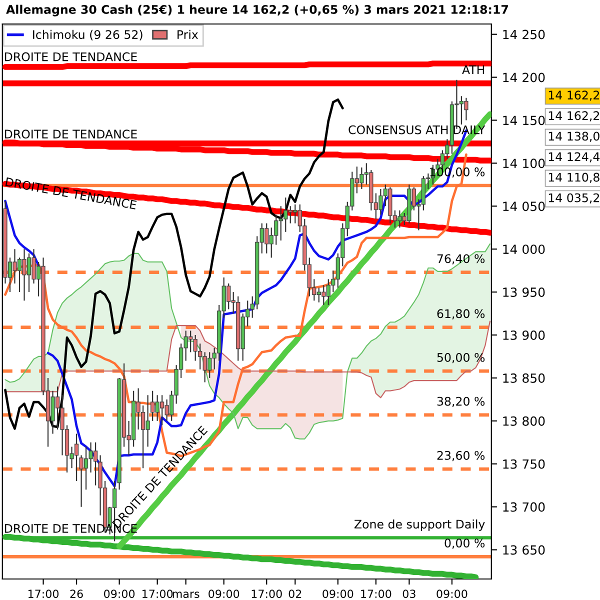 This screenshot has width=600, height=600. I want to click on ref-line-label: Zone de support Daily, so click(419, 525).